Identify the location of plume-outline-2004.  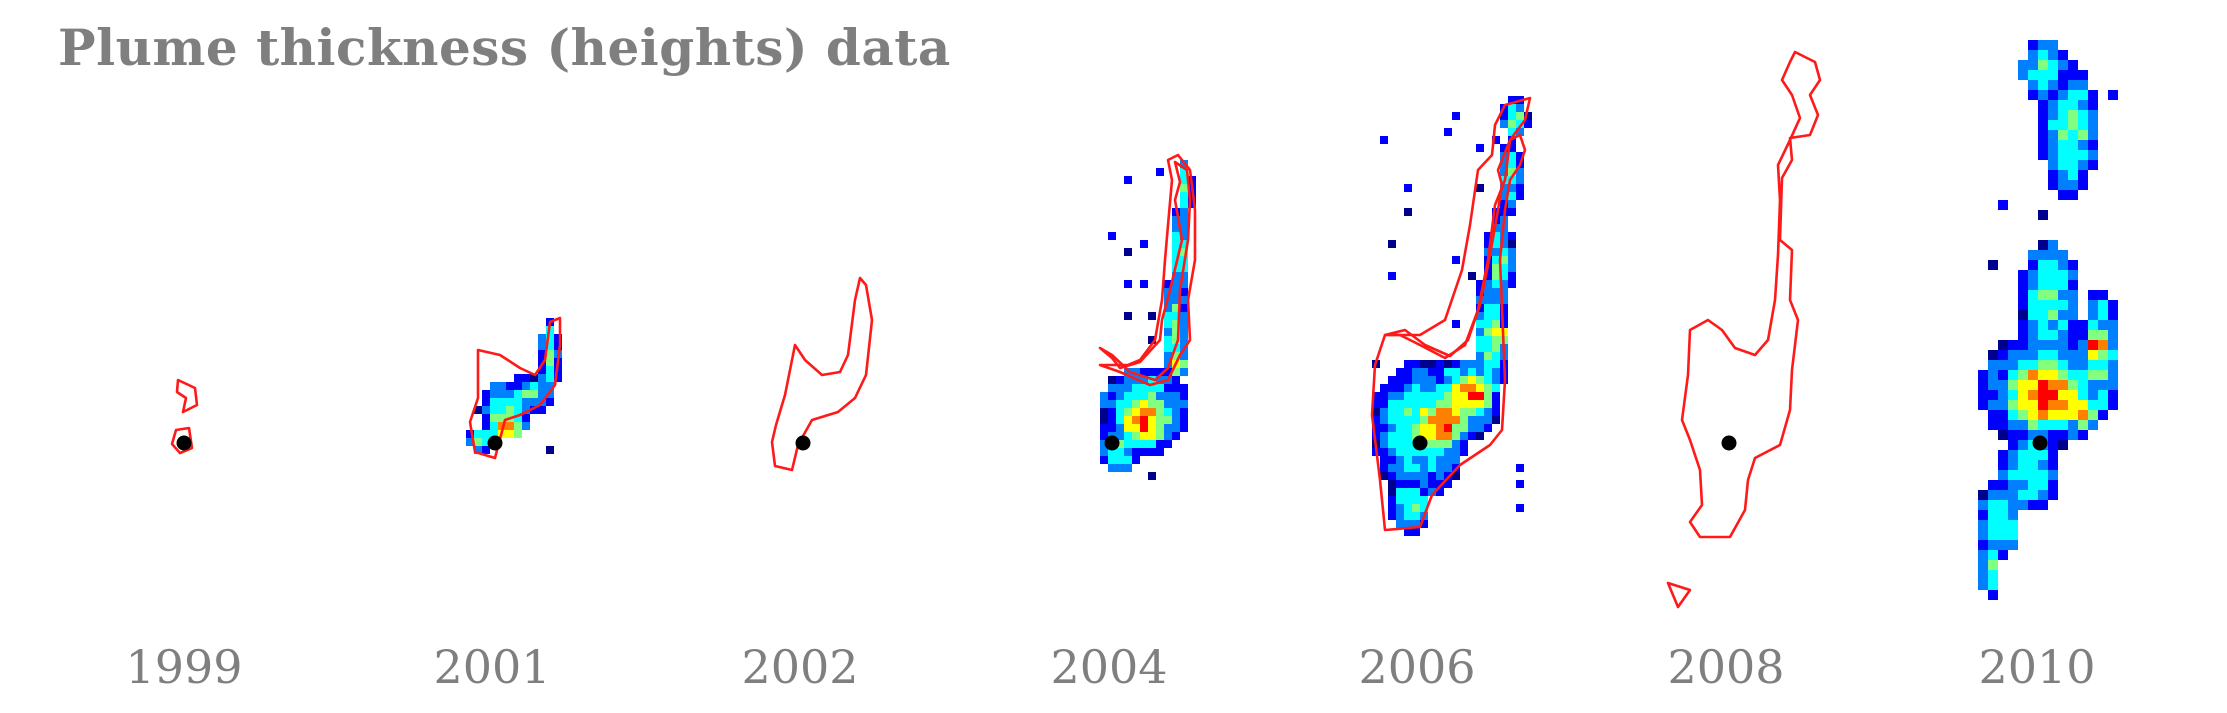
(1145, 271).